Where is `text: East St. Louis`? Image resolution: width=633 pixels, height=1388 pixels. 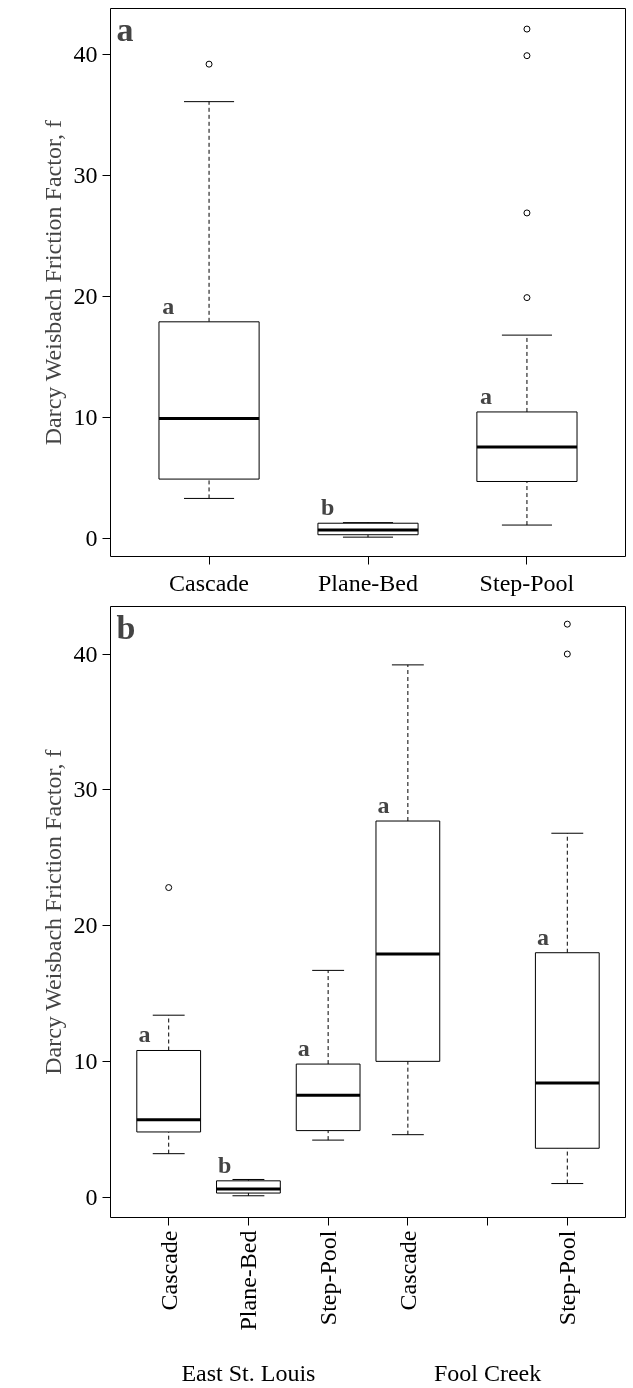 text: East St. Louis is located at coordinates (248, 1372).